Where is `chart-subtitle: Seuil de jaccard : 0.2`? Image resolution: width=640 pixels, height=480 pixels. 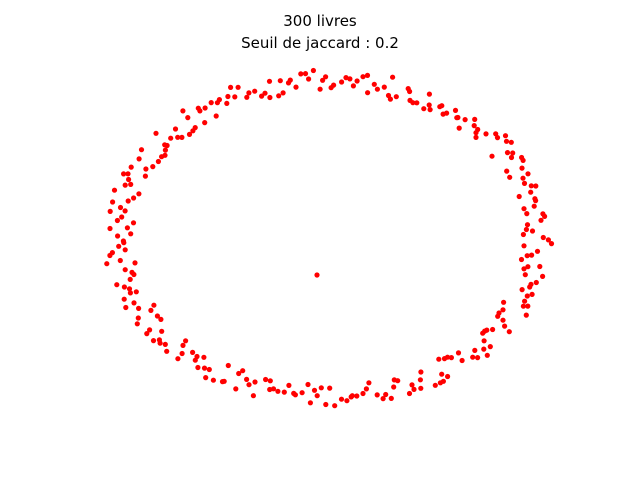
chart-subtitle: Seuil de jaccard : 0.2 is located at coordinates (320, 43).